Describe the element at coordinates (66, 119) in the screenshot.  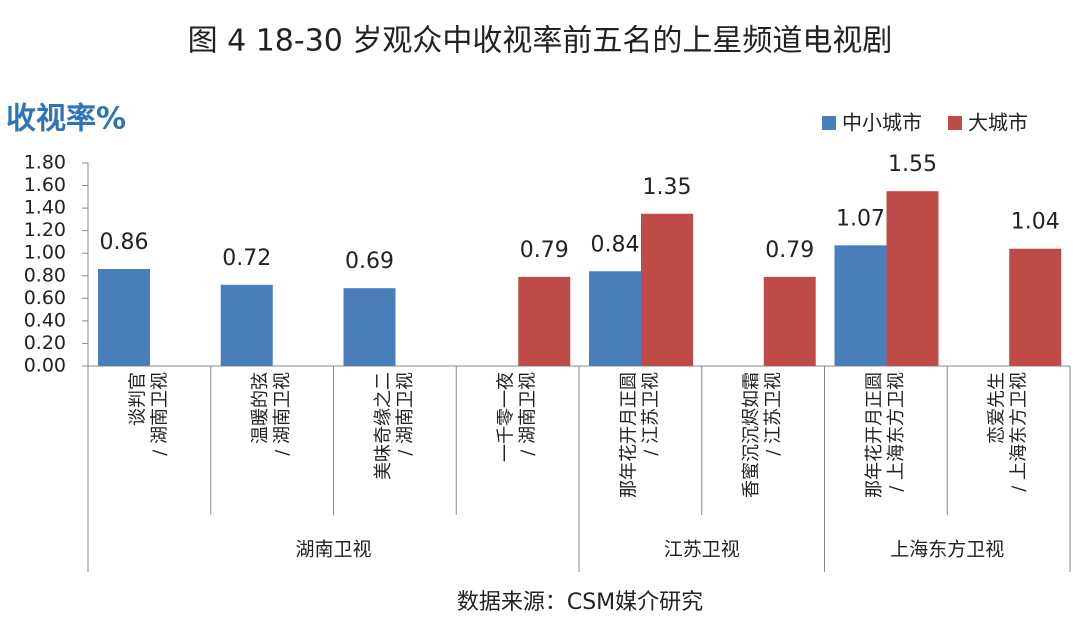
I see `y-axis-title: 收视率%` at that location.